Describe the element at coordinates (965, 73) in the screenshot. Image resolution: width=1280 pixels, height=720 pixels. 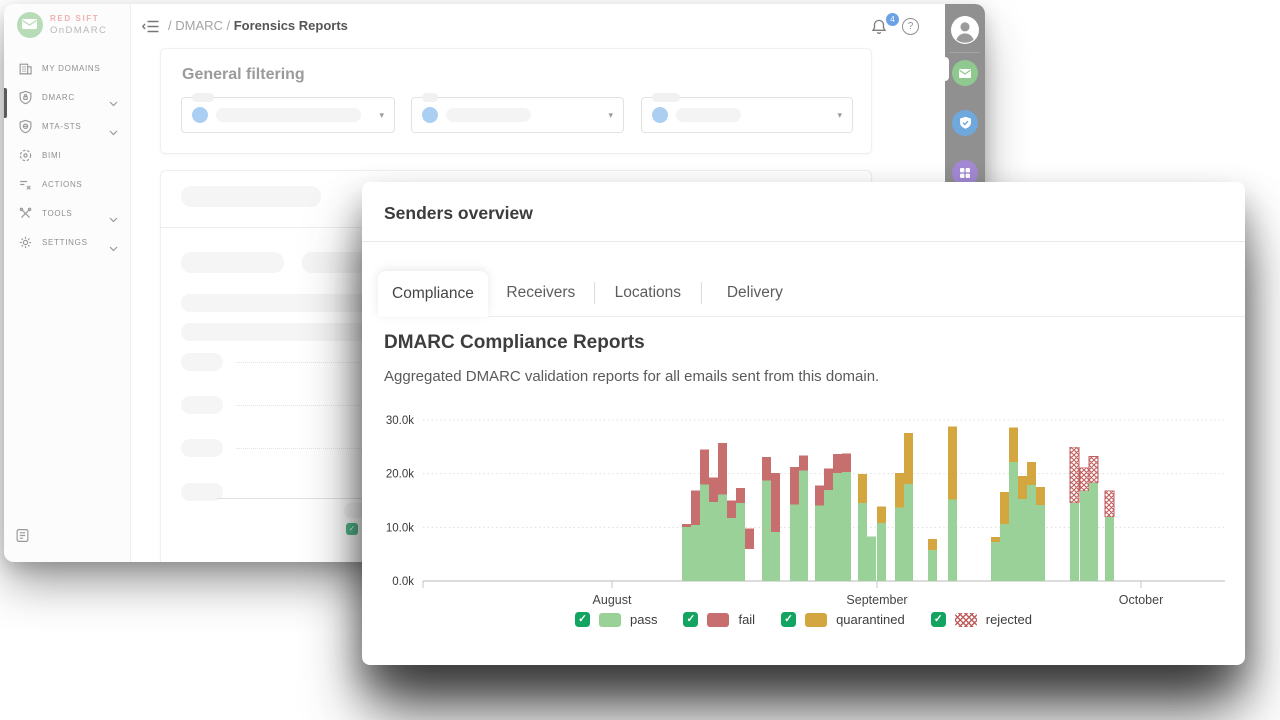
I see `ondmarc-product-icon` at that location.